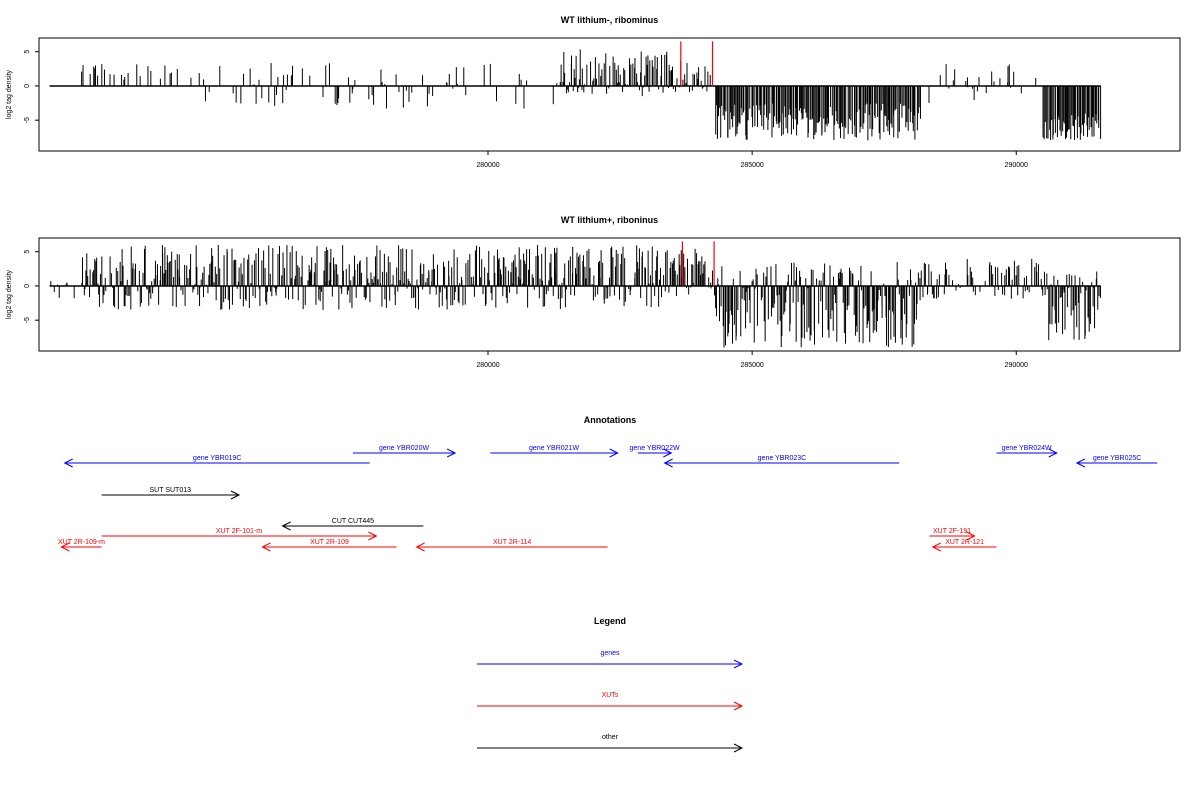 The height and width of the screenshot is (800, 1200). What do you see at coordinates (81, 542) in the screenshot?
I see `feature-label: XUT 2R-109-m` at bounding box center [81, 542].